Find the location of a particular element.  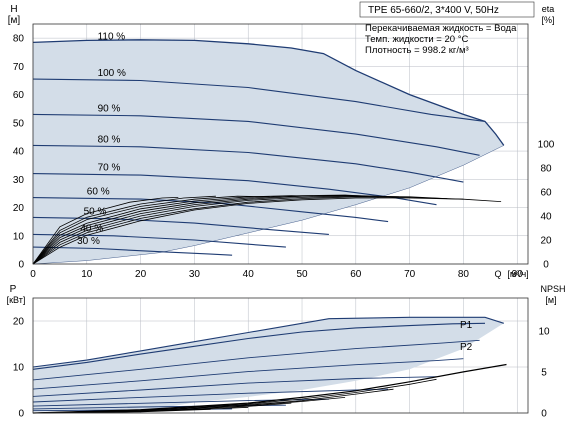

p1-label: P1 is located at coordinates (466, 325).